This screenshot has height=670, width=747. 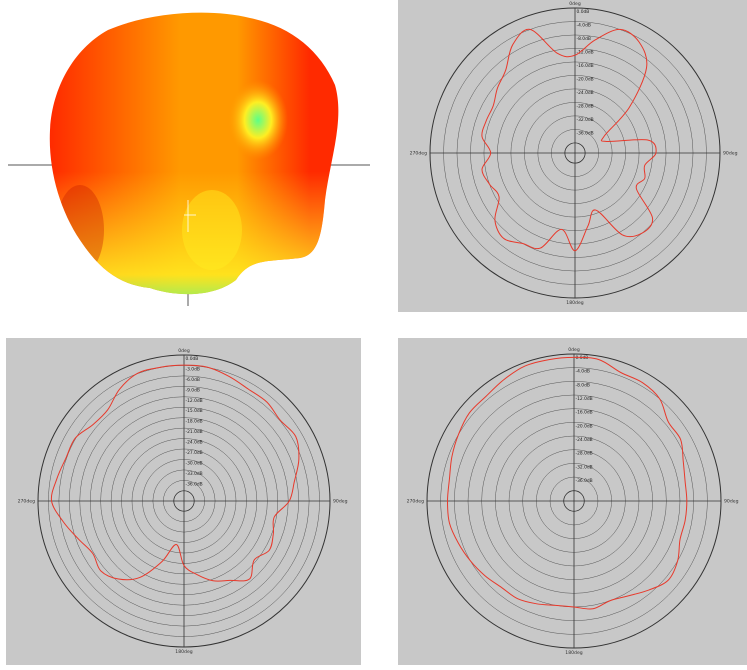 I want to click on radial-tick-label: -30.0dB, so click(x=194, y=463).